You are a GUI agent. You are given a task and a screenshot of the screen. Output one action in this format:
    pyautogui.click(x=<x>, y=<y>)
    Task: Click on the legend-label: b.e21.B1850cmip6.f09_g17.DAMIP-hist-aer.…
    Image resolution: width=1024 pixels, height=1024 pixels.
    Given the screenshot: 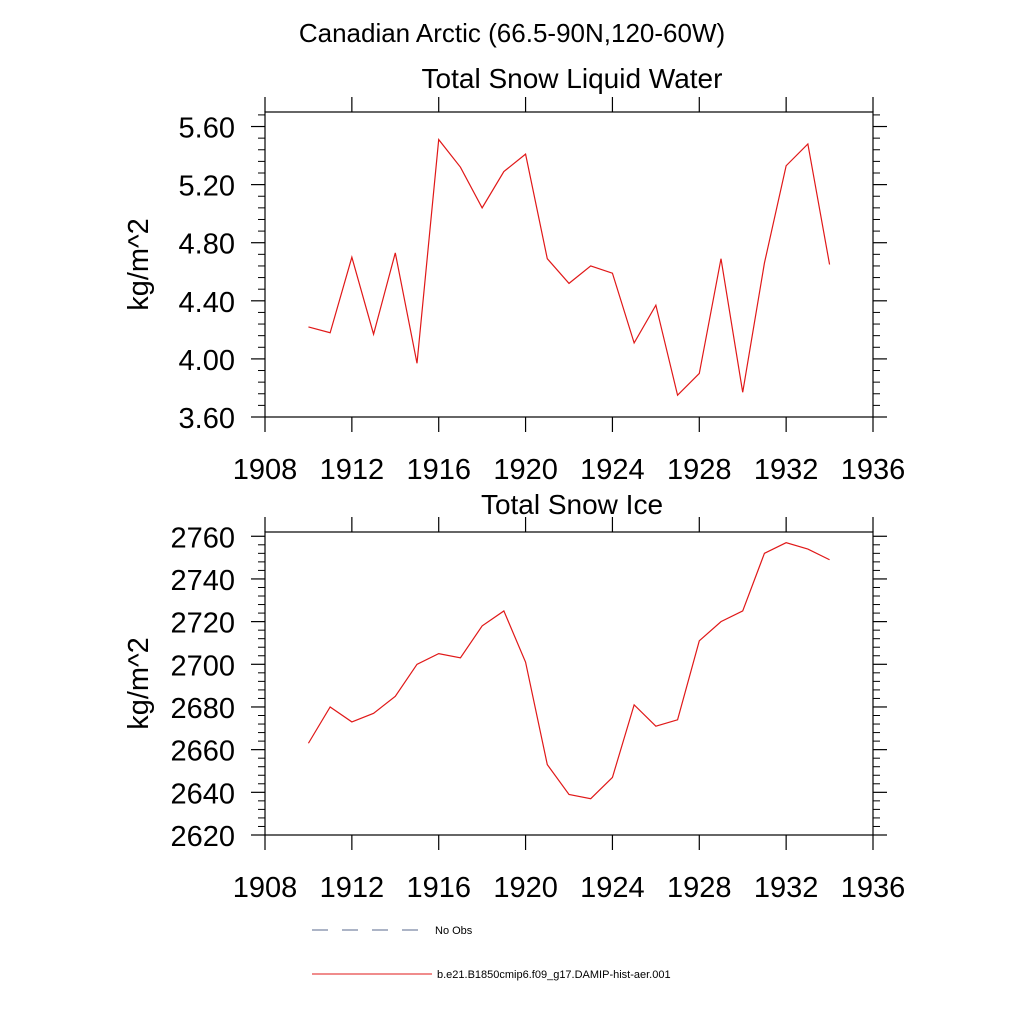 What is the action you would take?
    pyautogui.click(x=554, y=975)
    